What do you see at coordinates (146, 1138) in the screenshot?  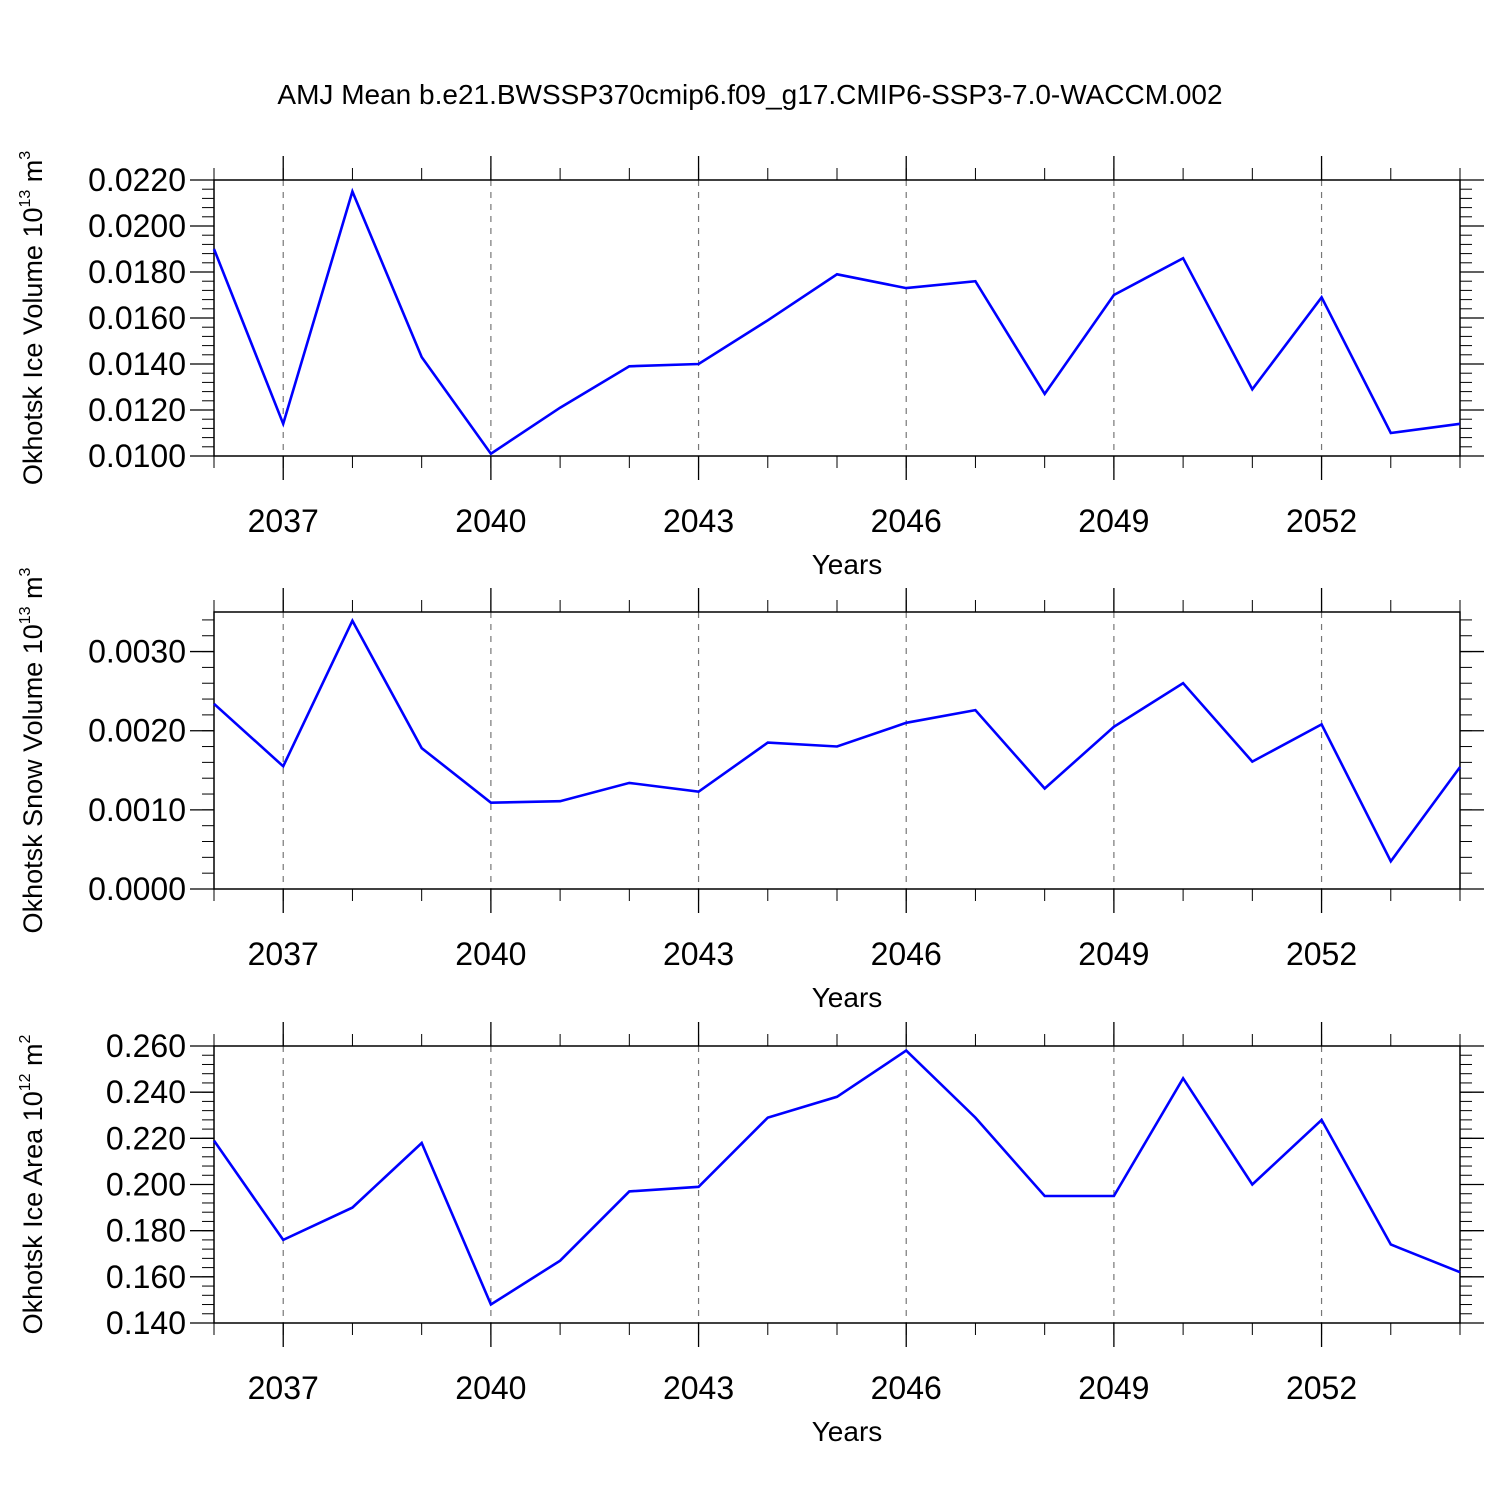 I see `y-tick-label: 0.220` at bounding box center [146, 1138].